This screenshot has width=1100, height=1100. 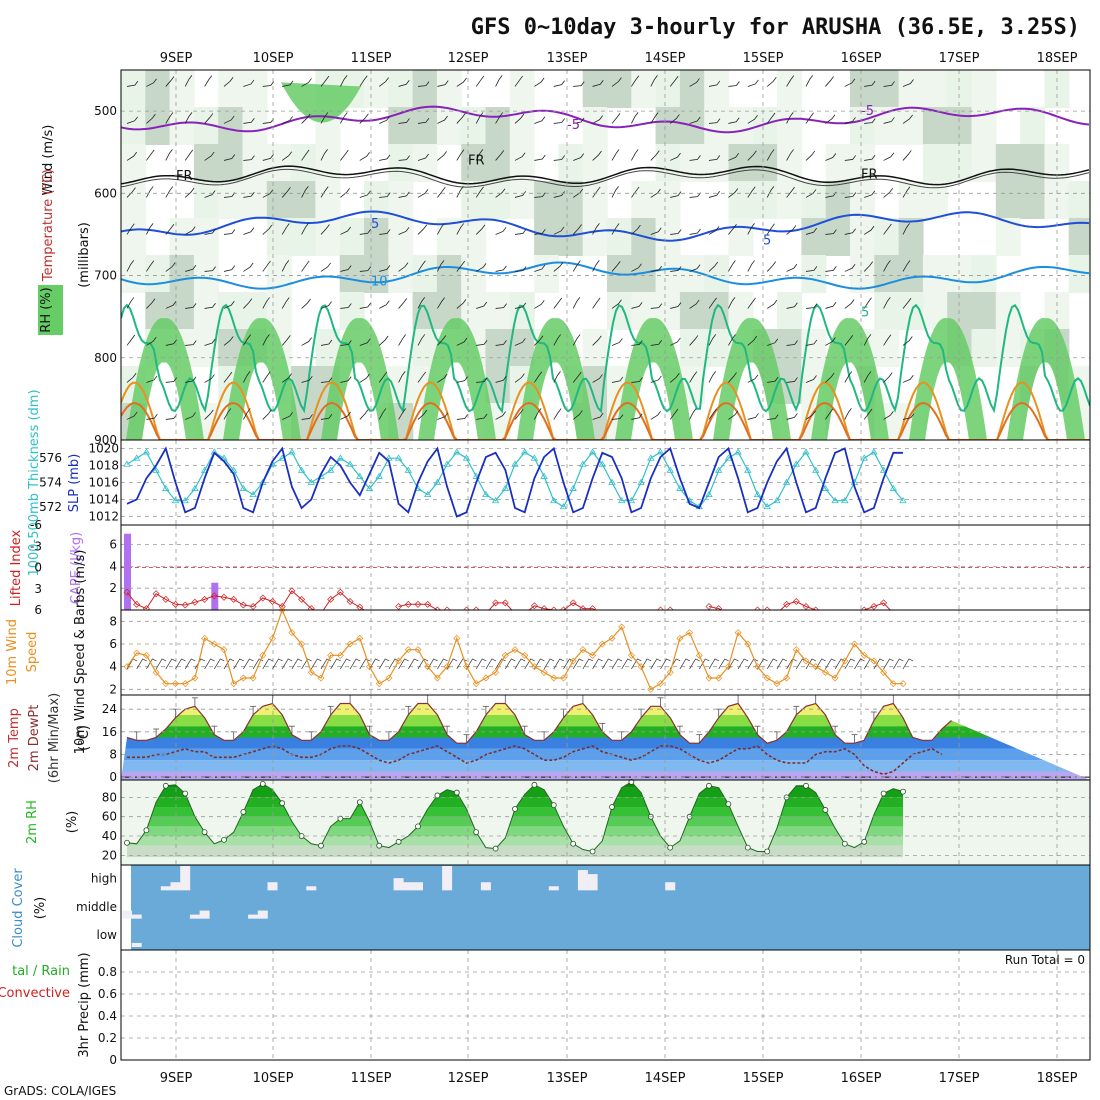 I want to click on date-tick-label: 11SEP, so click(x=371, y=58).